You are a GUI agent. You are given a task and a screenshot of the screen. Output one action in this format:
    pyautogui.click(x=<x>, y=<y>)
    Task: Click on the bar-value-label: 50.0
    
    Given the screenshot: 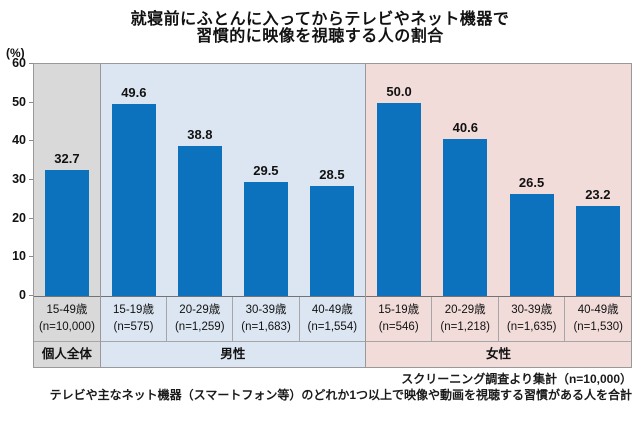 What is the action you would take?
    pyautogui.click(x=399, y=91)
    